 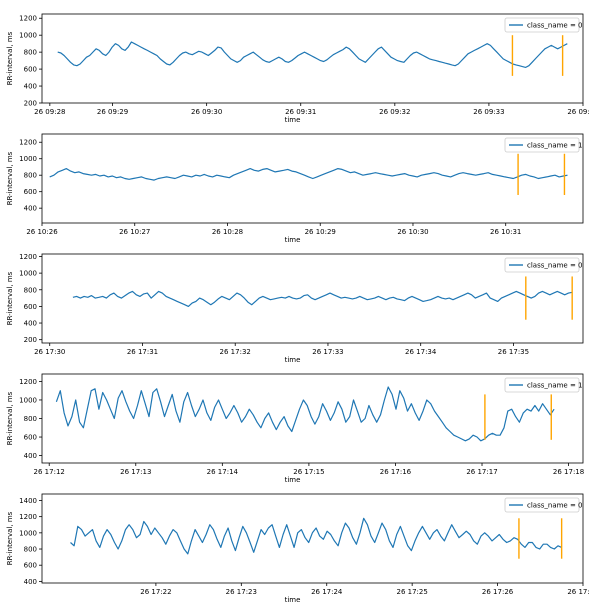 What do you see at coordinates (327, 352) in the screenshot?
I see `x-tick-label: 26 17:33` at bounding box center [327, 352].